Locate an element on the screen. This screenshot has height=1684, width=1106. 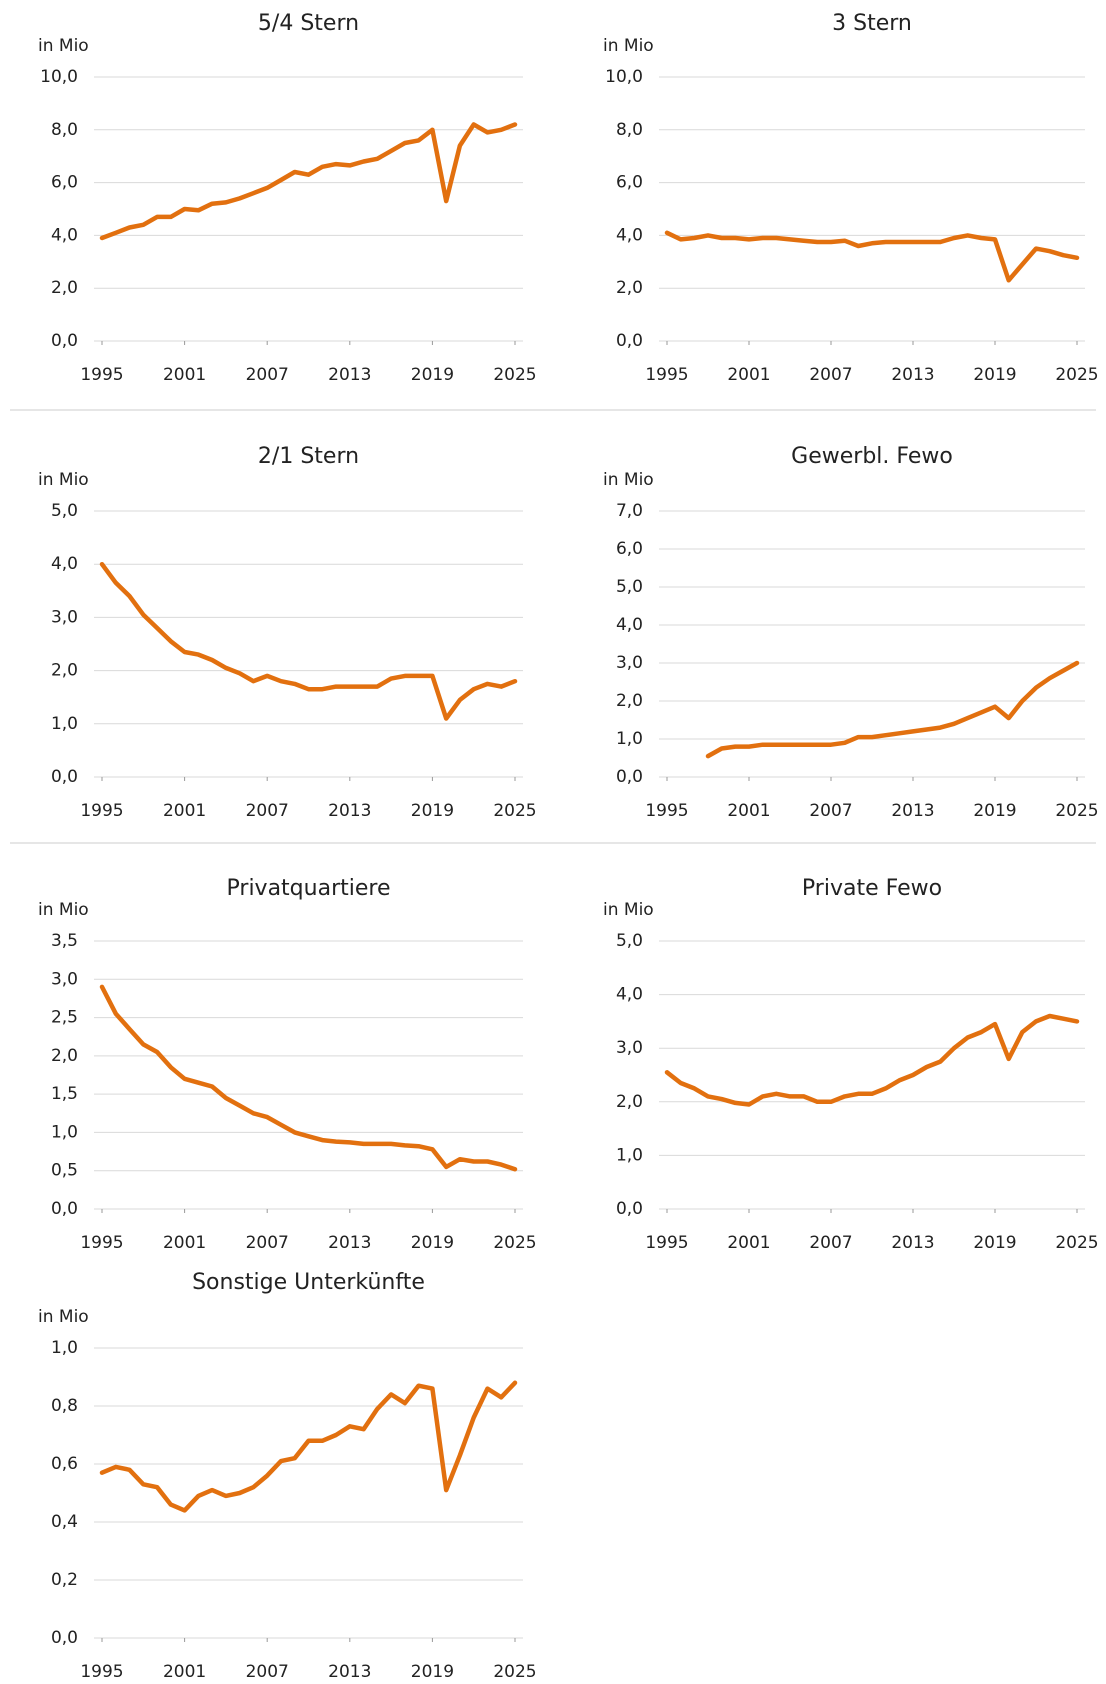
y-tick-label: 2,5 is located at coordinates (64, 1018).